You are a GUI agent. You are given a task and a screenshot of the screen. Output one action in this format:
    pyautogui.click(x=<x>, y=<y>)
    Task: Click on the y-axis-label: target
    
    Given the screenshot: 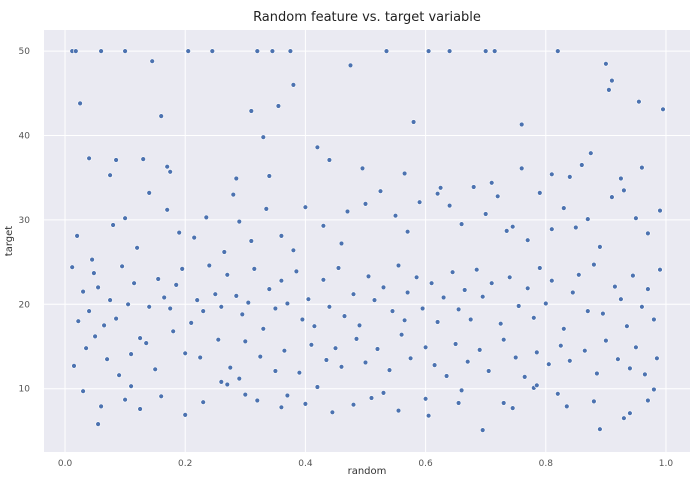 What is the action you would take?
    pyautogui.click(x=9, y=241)
    